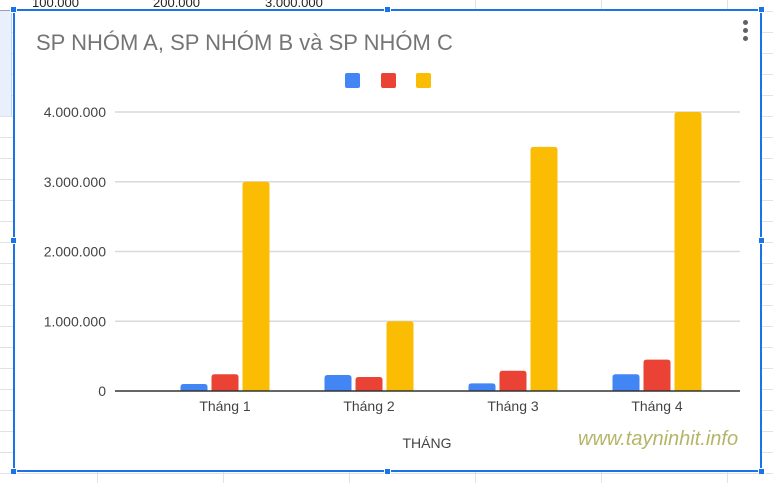 This screenshot has height=483, width=773. What do you see at coordinates (75, 182) in the screenshot?
I see `y-tick-label: 3.000.000` at bounding box center [75, 182].